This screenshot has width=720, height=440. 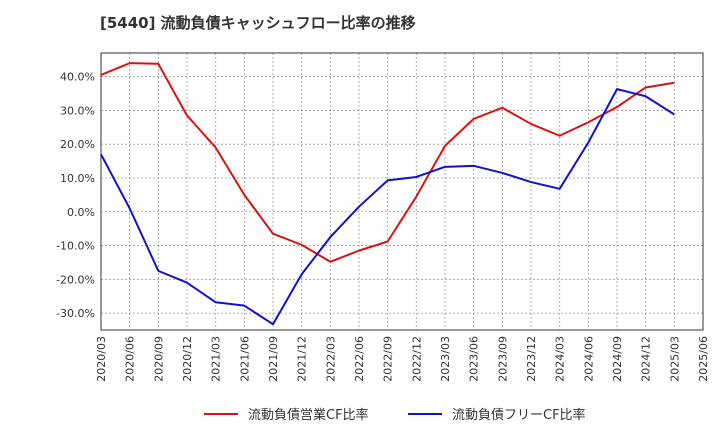 I want to click on x-tick-label: 2023/06, so click(x=474, y=359).